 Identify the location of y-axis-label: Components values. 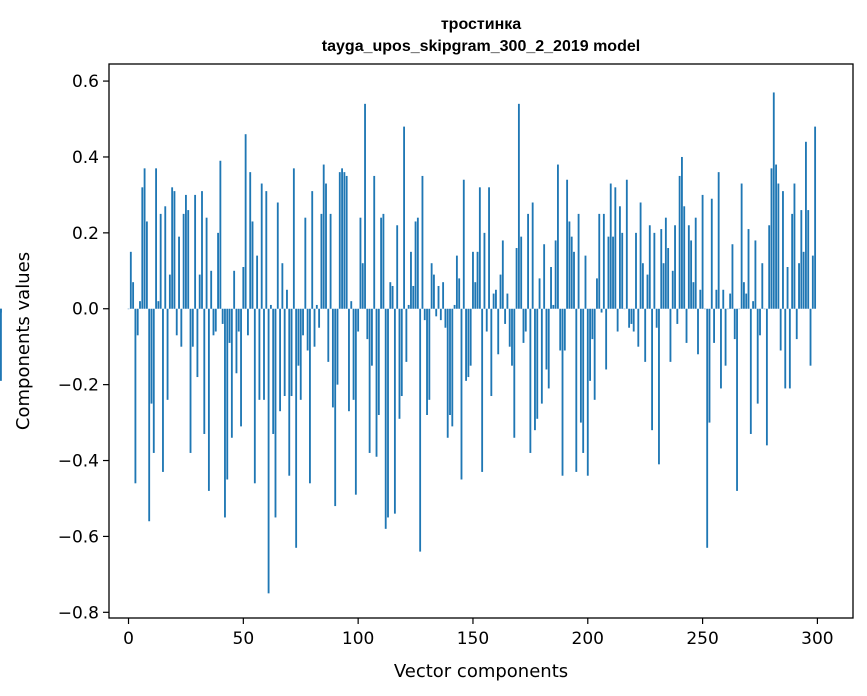
(23, 341).